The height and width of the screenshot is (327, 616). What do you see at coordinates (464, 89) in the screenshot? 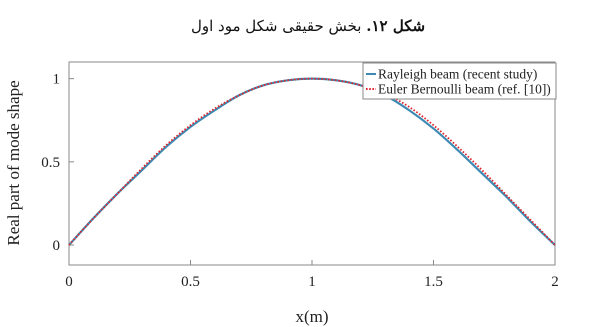
I see `legend-label-2: Euler Bernoulli beam (ref. [10])` at bounding box center [464, 89].